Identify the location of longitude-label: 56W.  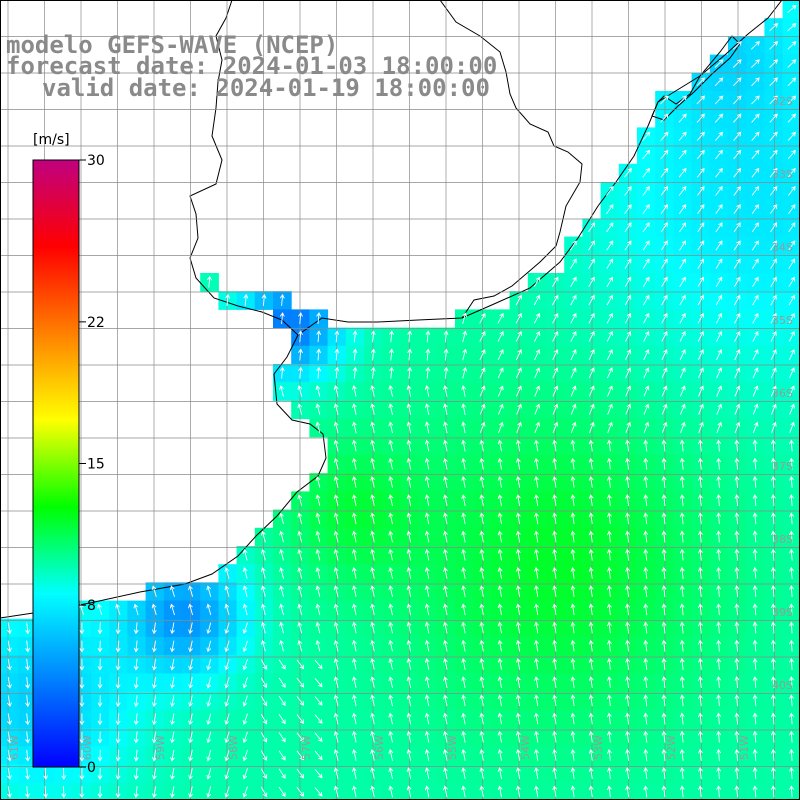
(379, 747).